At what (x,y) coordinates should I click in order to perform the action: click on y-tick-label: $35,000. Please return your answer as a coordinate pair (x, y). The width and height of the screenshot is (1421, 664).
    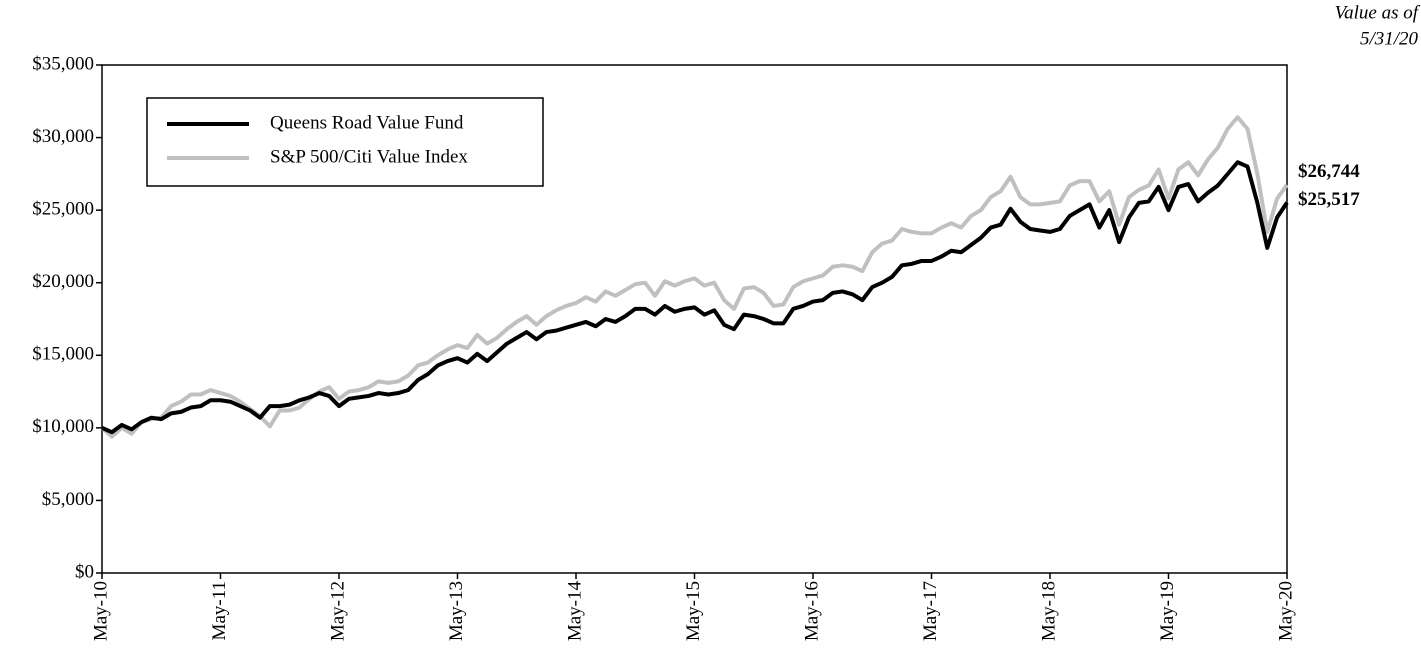
    Looking at the image, I should click on (63, 63).